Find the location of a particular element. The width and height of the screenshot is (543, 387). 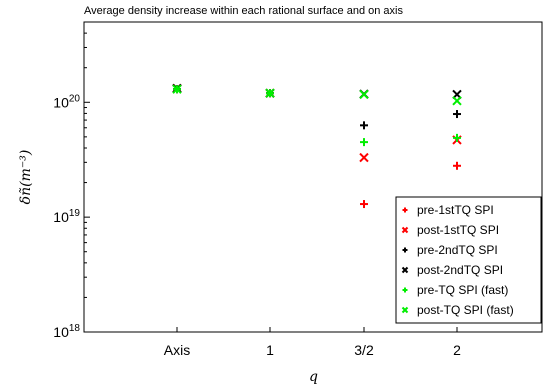

y-axis-label: δñ(m⁻³) is located at coordinates (26, 177).